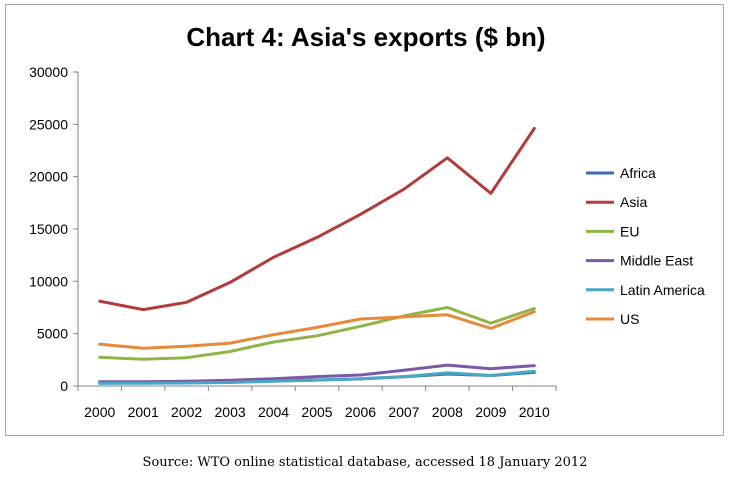 The image size is (730, 480). I want to click on legend-label: Middle East, so click(656, 261).